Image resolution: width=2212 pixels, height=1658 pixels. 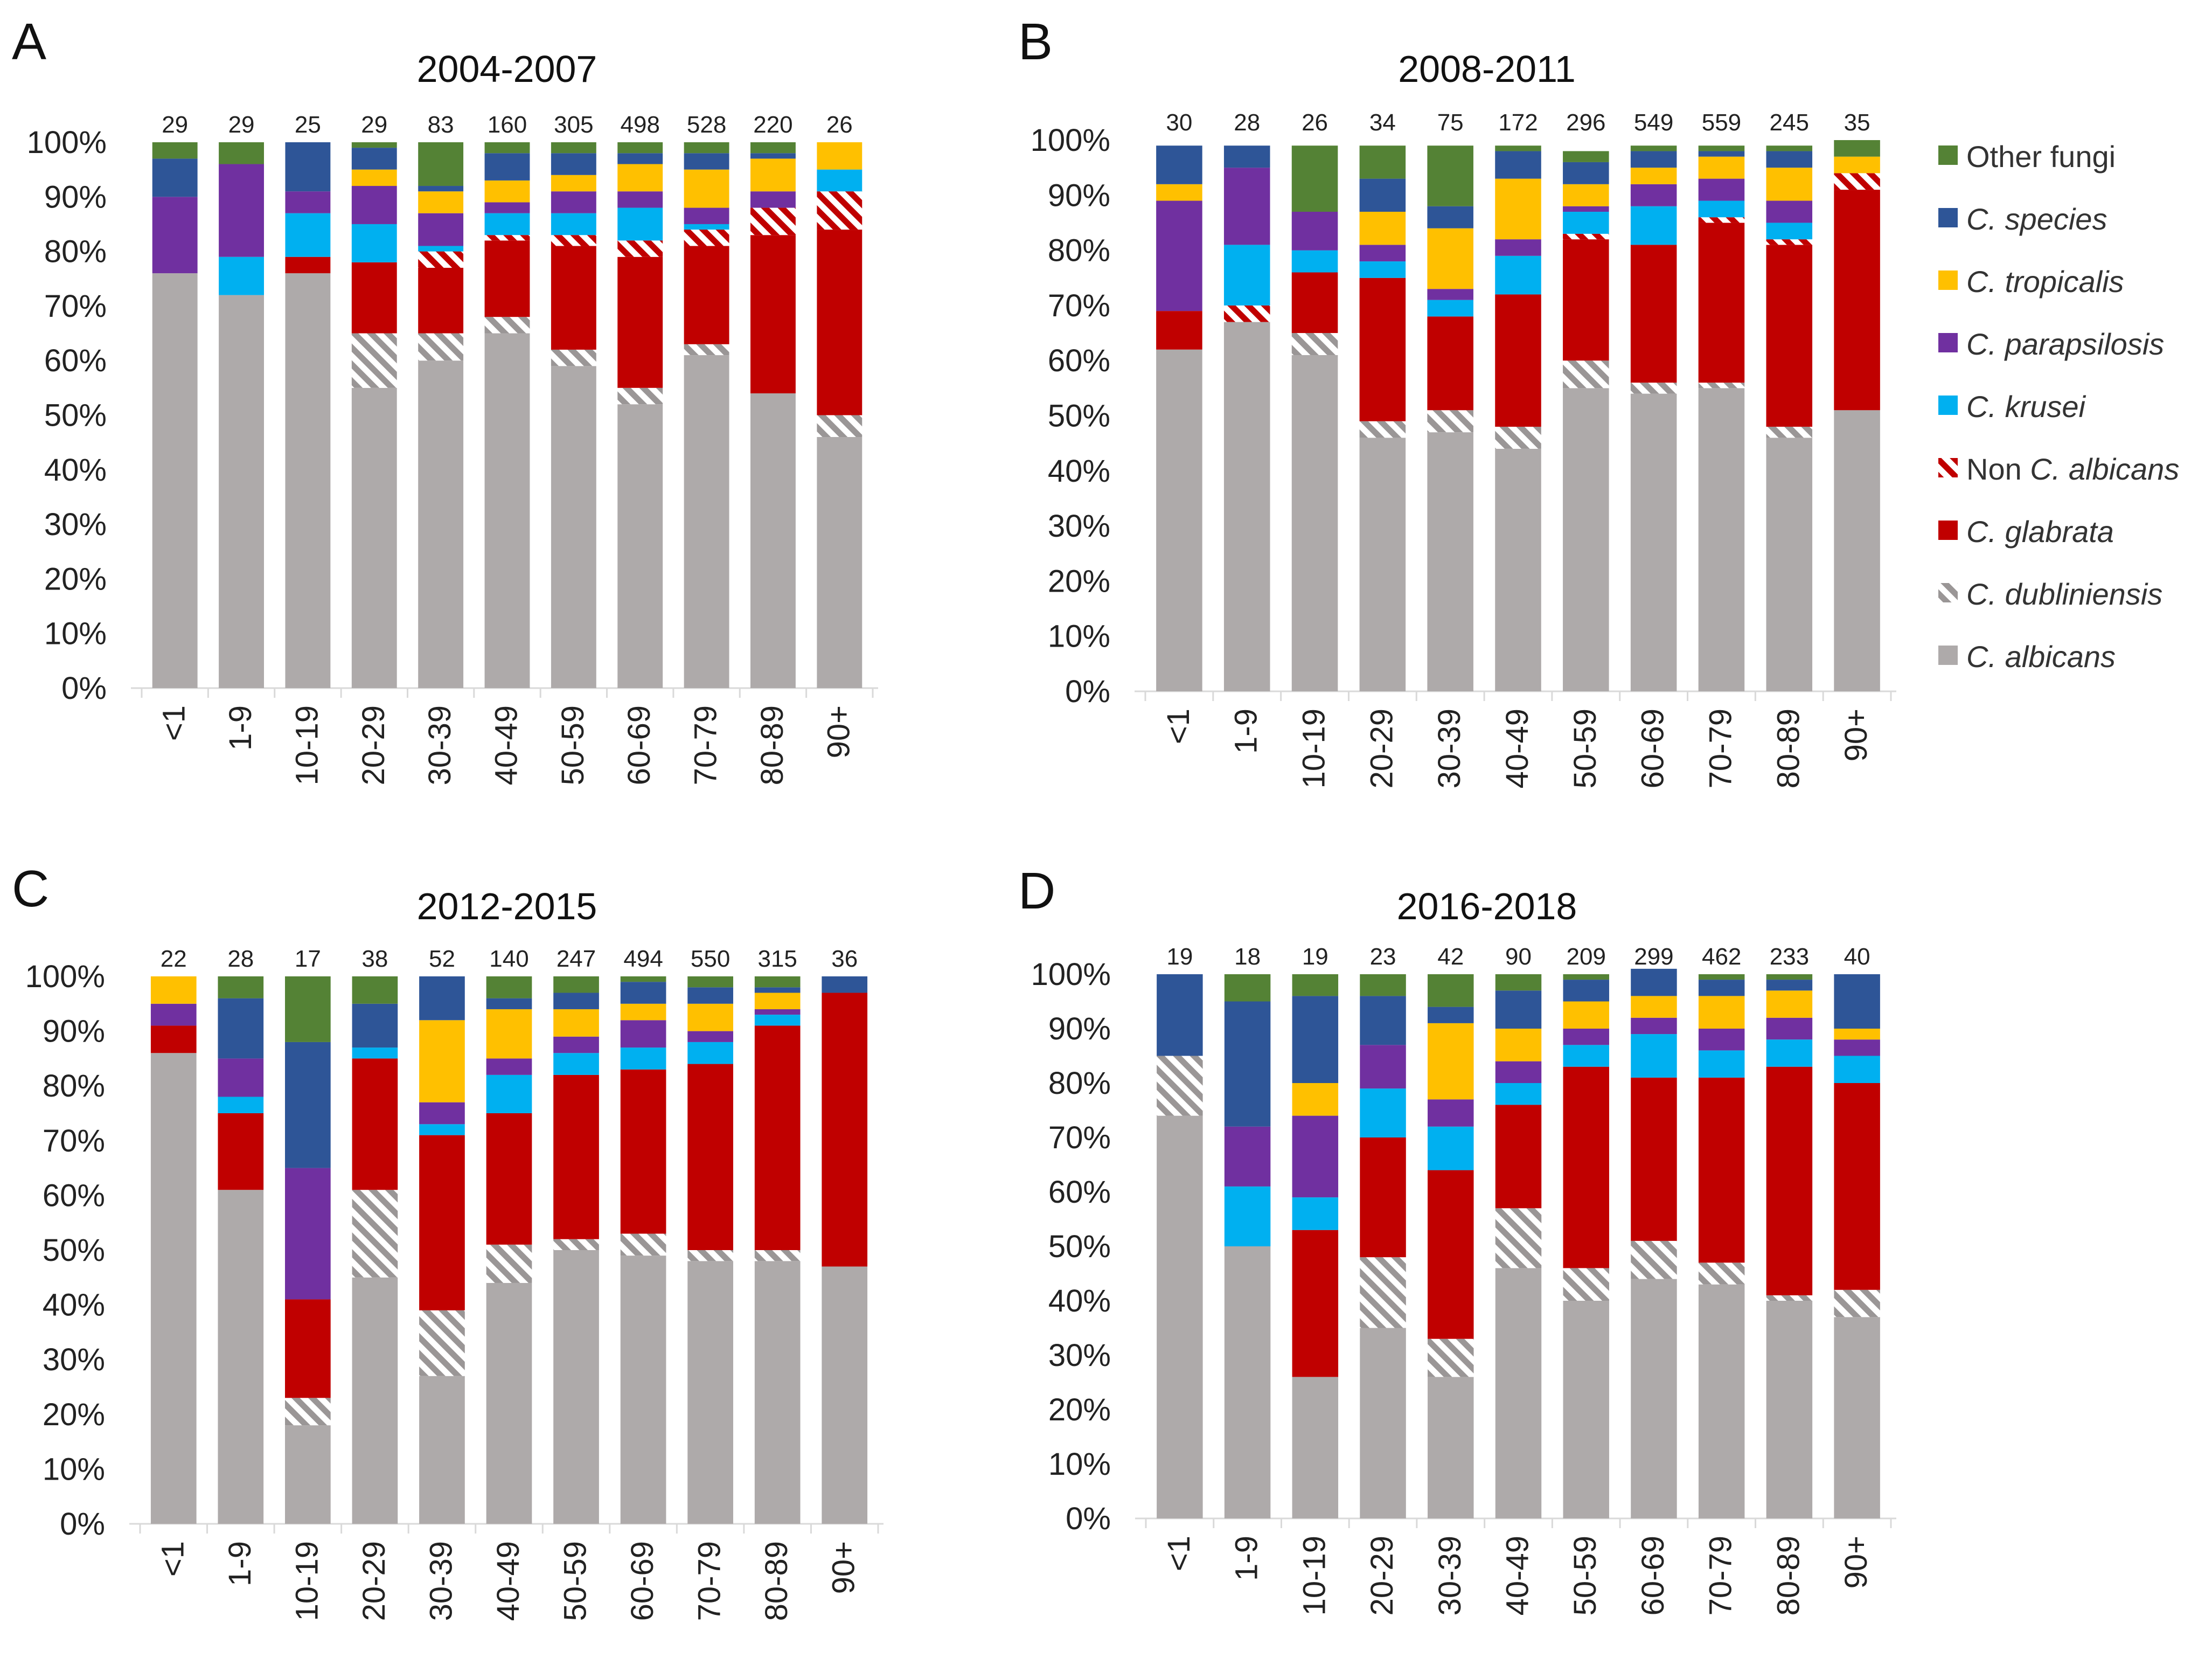 What do you see at coordinates (2045, 282) in the screenshot?
I see `legend-label: C. tropicalis` at bounding box center [2045, 282].